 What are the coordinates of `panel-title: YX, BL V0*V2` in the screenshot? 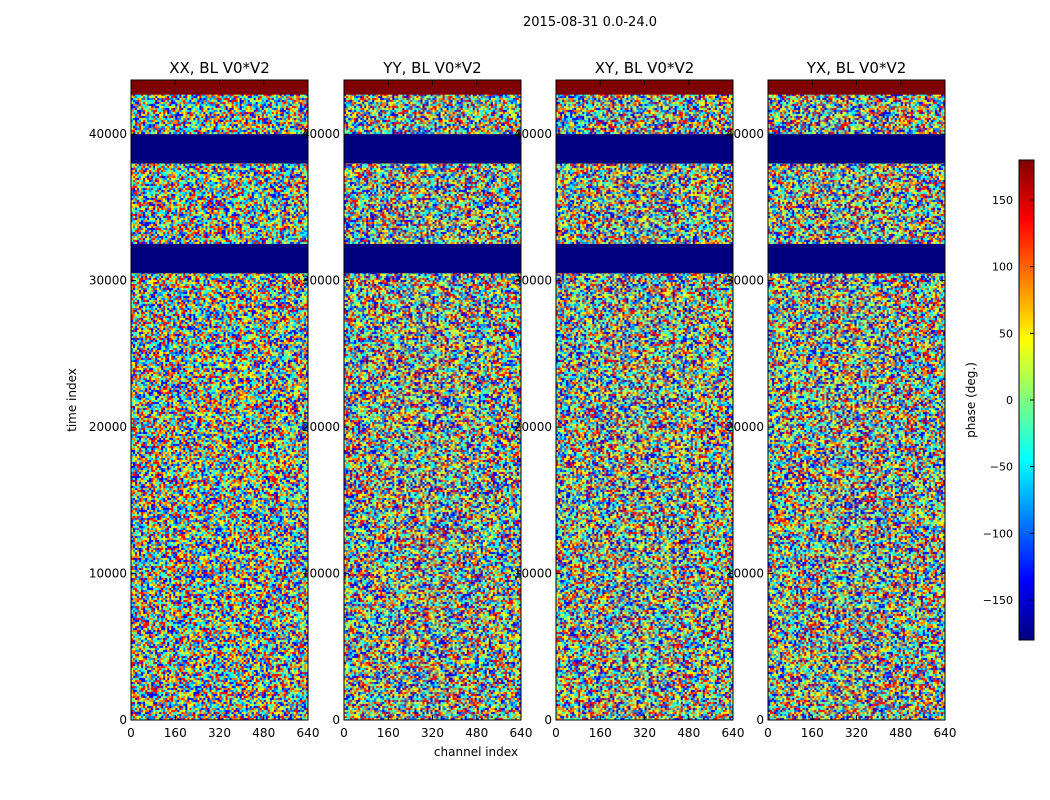 It's located at (856, 68).